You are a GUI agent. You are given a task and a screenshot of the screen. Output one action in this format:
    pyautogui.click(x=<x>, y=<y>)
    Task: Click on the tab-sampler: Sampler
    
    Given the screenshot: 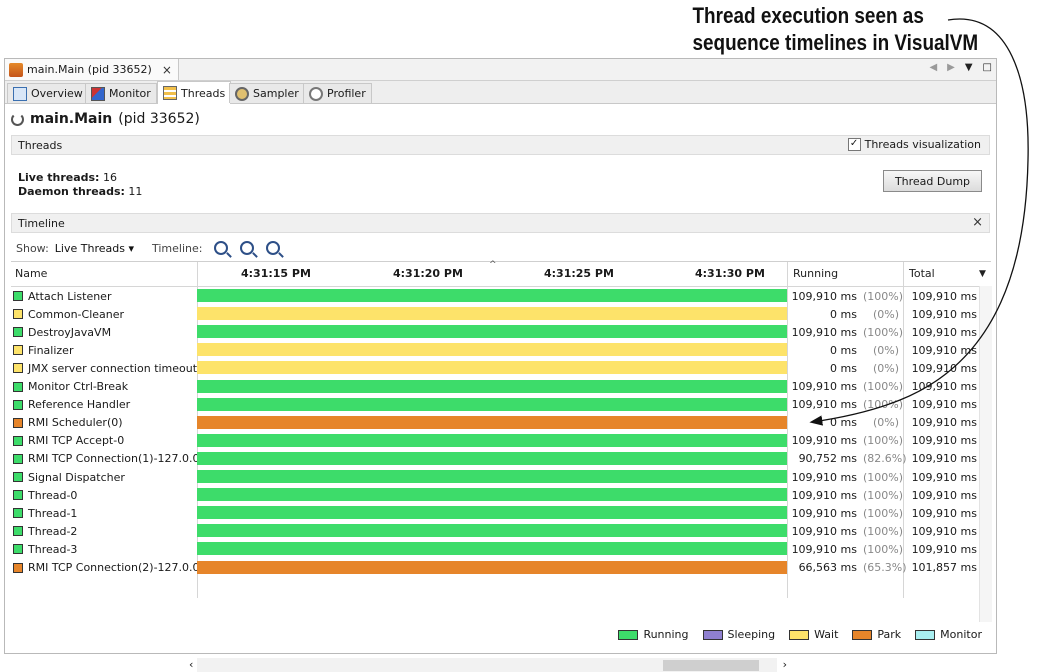 What is the action you would take?
    pyautogui.click(x=267, y=93)
    